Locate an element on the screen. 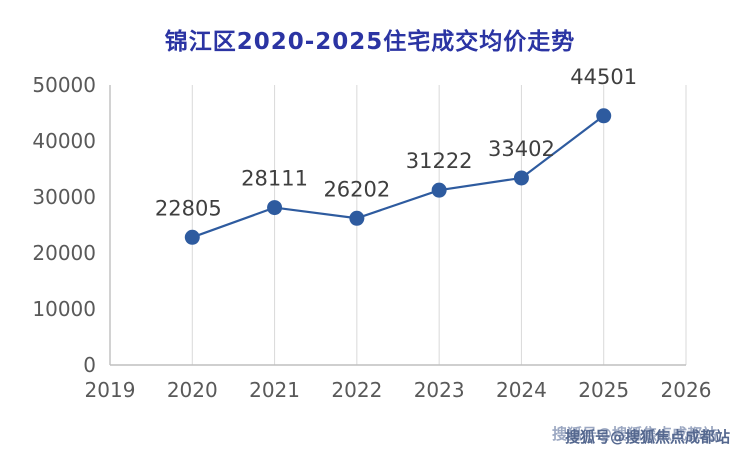  data-point-2021 is located at coordinates (275, 208).